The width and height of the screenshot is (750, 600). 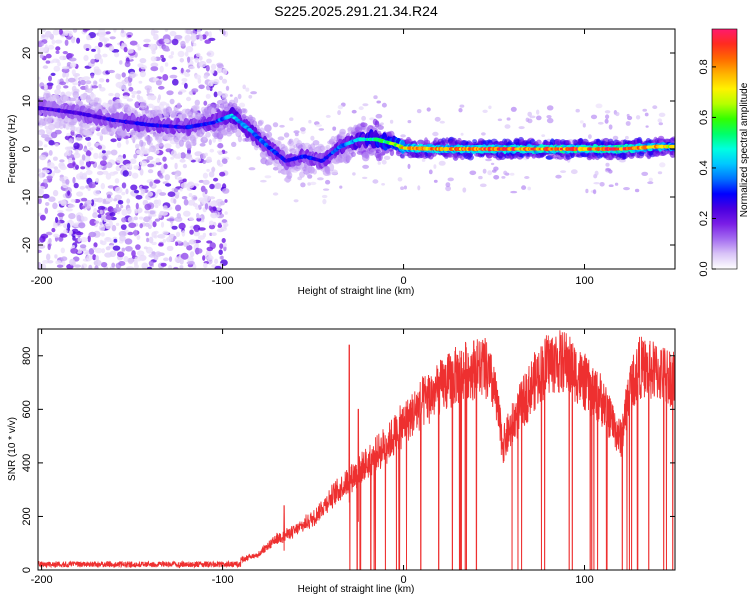 I want to click on x-tick-label: -100, so click(x=223, y=281).